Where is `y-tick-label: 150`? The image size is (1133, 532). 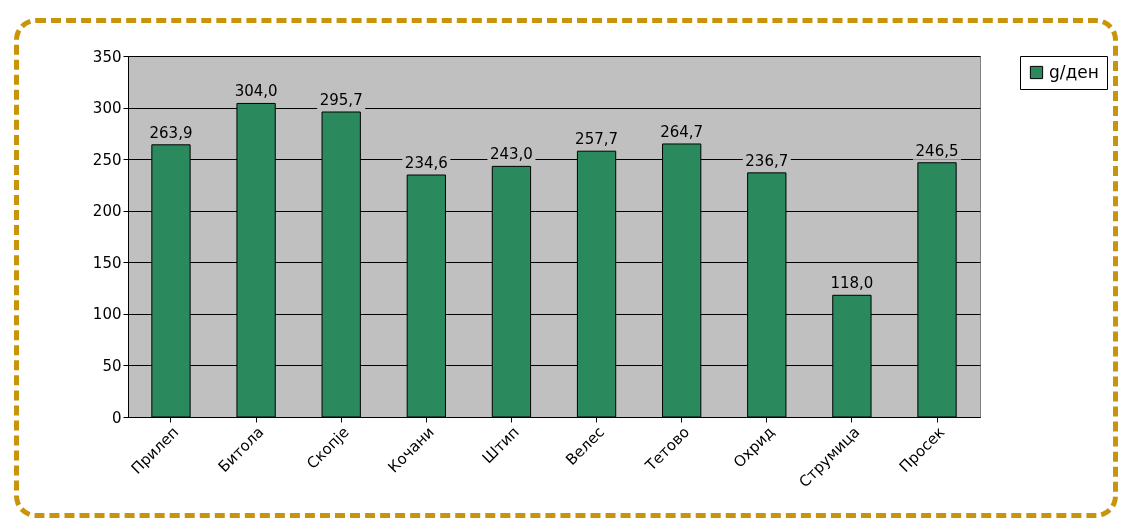
y-tick-label: 150 is located at coordinates (107, 262).